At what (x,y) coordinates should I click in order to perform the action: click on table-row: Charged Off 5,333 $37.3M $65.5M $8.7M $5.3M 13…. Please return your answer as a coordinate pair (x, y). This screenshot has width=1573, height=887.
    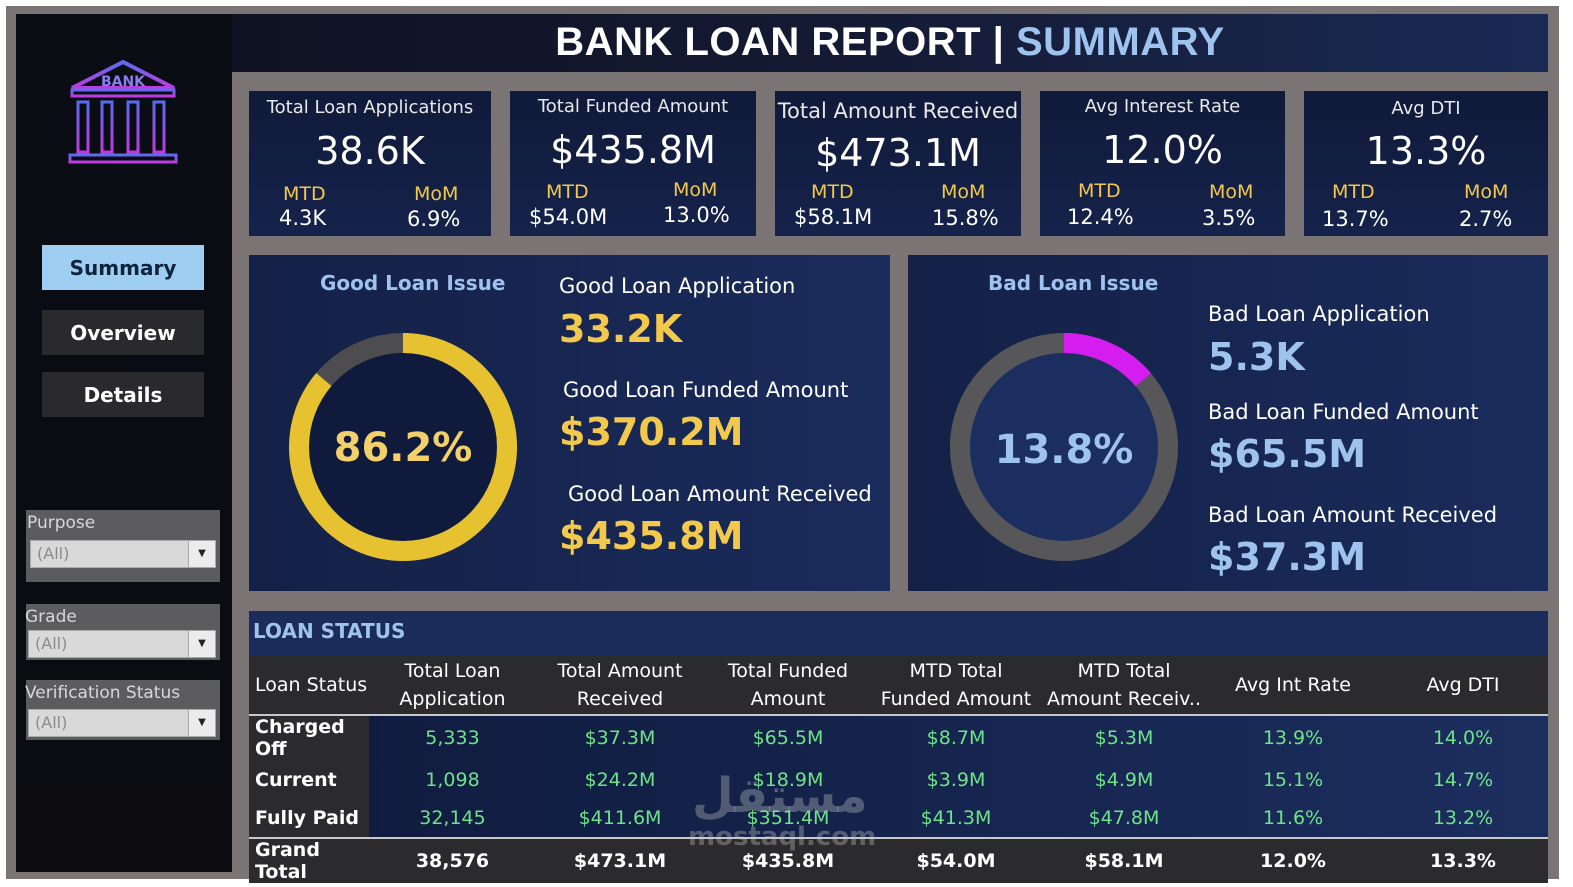
    Looking at the image, I should click on (898, 737).